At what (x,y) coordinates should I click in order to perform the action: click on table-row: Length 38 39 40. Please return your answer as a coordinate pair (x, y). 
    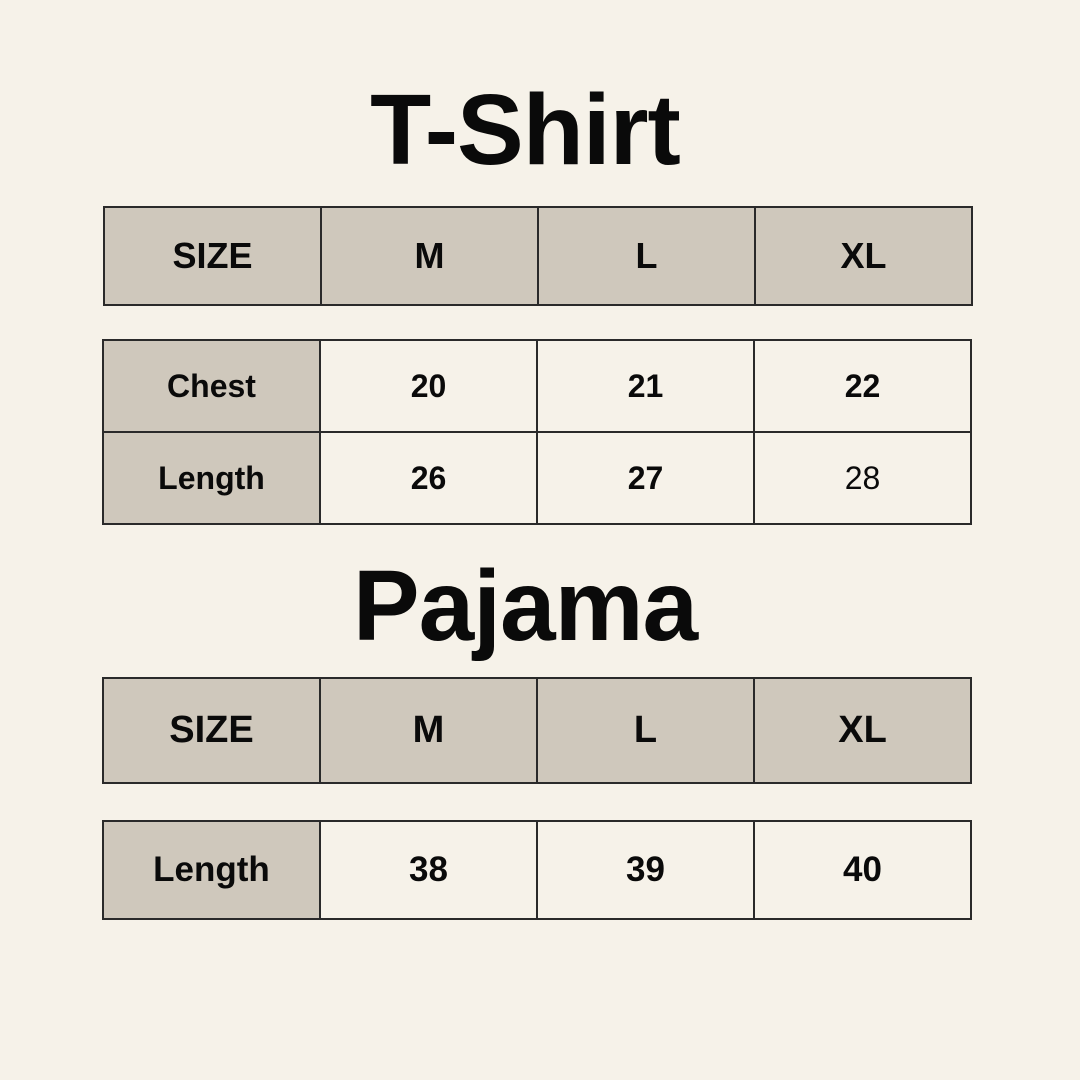
    Looking at the image, I should click on (537, 870).